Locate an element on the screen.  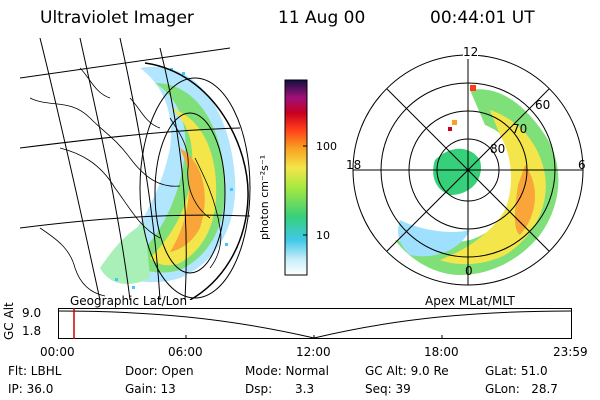
lat-label-60: 60 is located at coordinates (543, 105).